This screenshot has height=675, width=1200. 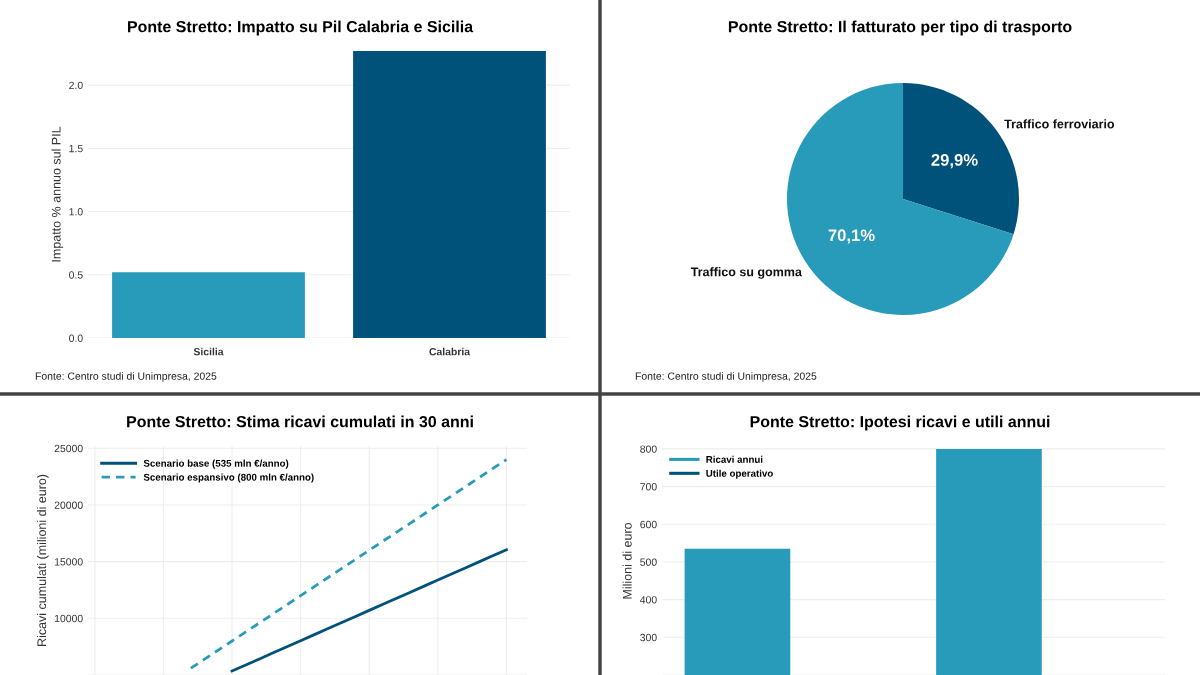 What do you see at coordinates (900, 28) in the screenshot?
I see `chart-title: Ponte Stretto: Il fatturato per tipo di trasporto` at bounding box center [900, 28].